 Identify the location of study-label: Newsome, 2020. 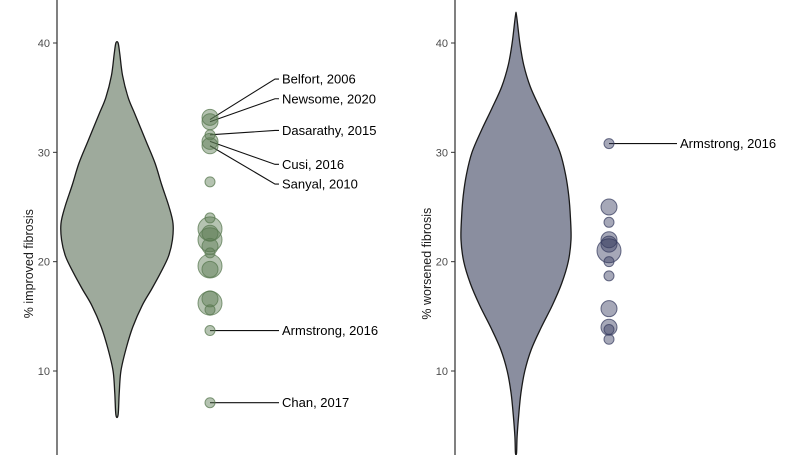
(329, 98).